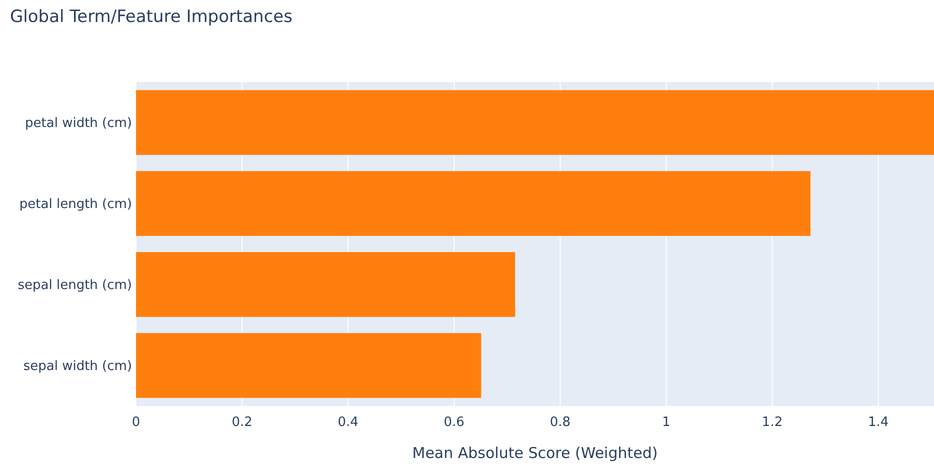  What do you see at coordinates (136, 422) in the screenshot?
I see `x-tick-label: 0` at bounding box center [136, 422].